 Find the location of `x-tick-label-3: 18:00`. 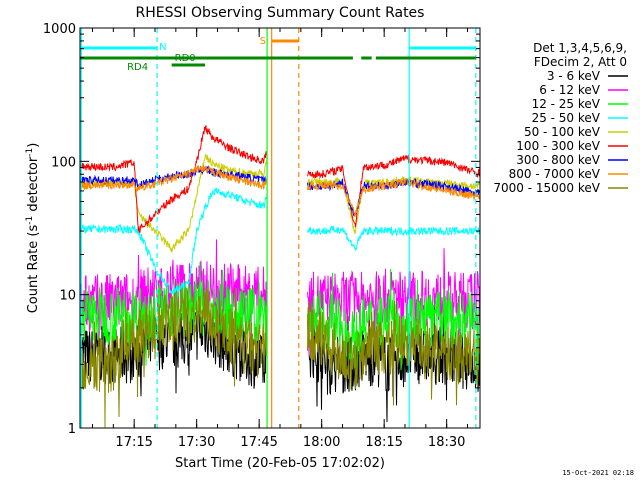

x-tick-label-3: 18:00 is located at coordinates (321, 442).